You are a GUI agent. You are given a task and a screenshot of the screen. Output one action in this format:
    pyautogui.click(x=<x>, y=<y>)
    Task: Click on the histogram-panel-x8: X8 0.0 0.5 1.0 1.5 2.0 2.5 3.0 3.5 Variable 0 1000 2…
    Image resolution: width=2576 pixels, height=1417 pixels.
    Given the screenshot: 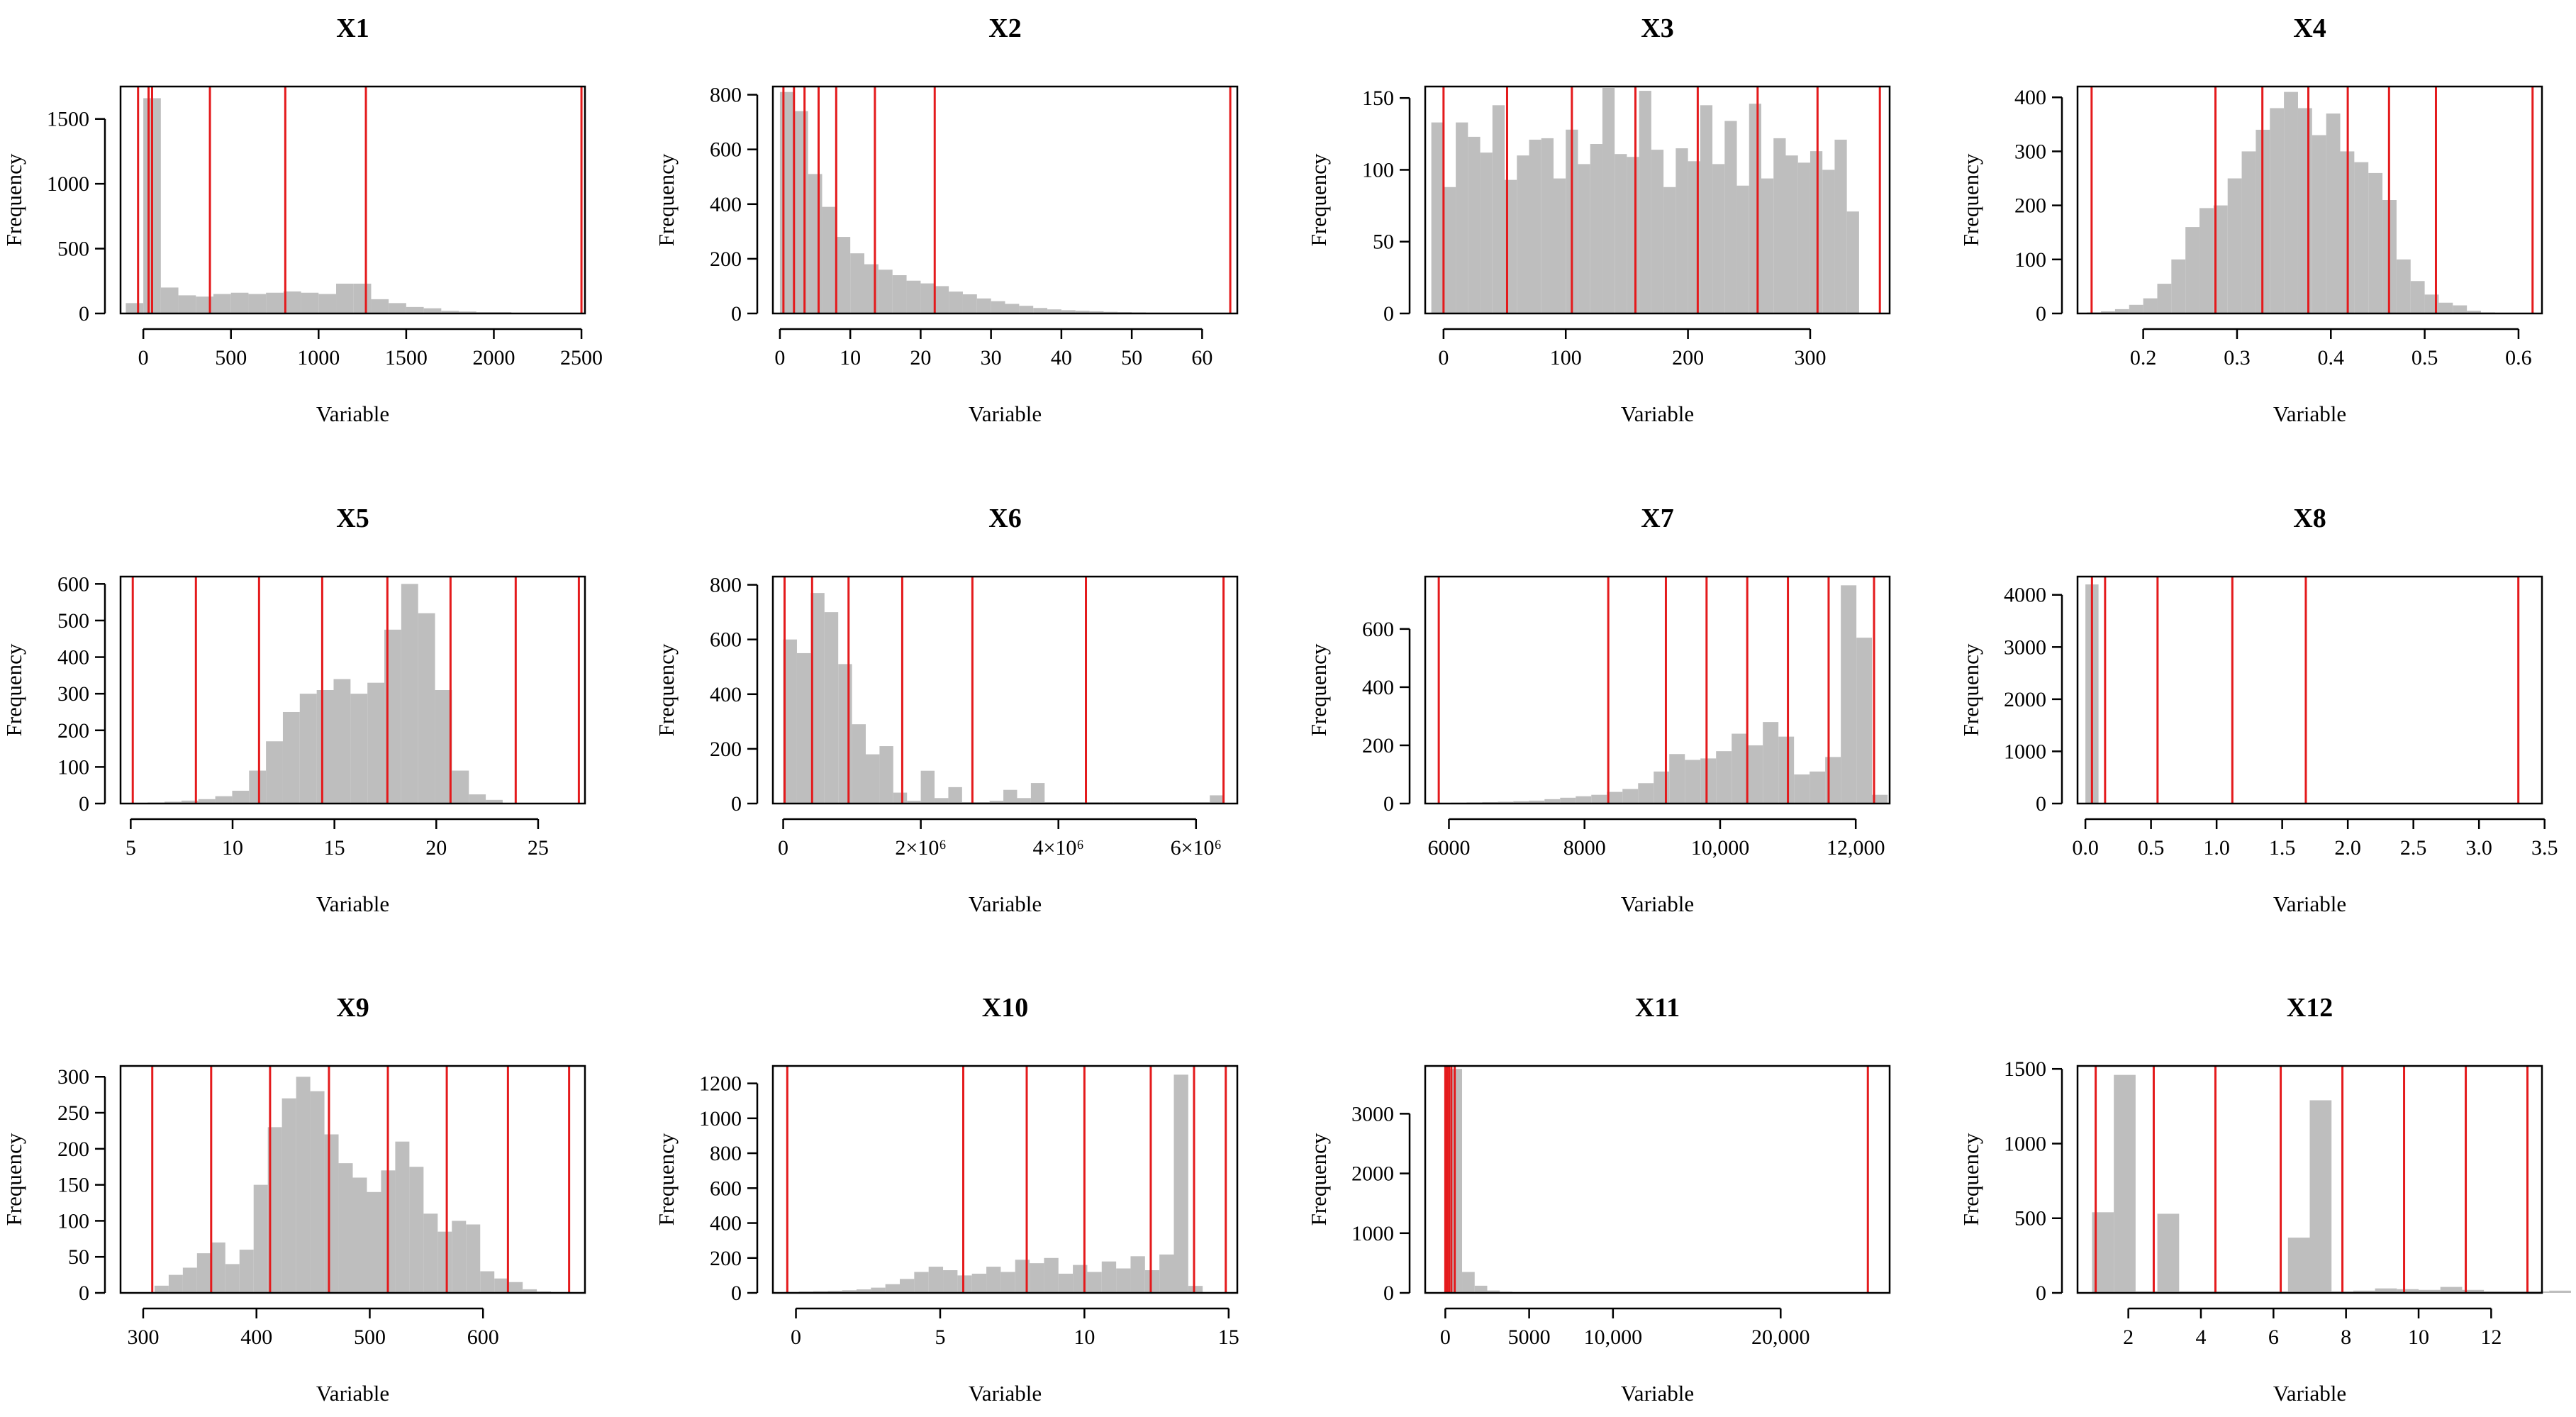 What is the action you would take?
    pyautogui.click(x=2258, y=710)
    